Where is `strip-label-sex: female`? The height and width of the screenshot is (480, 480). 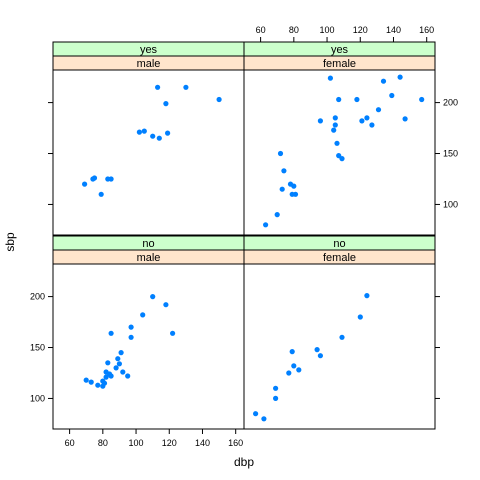 strip-label-sex: female is located at coordinates (339, 64).